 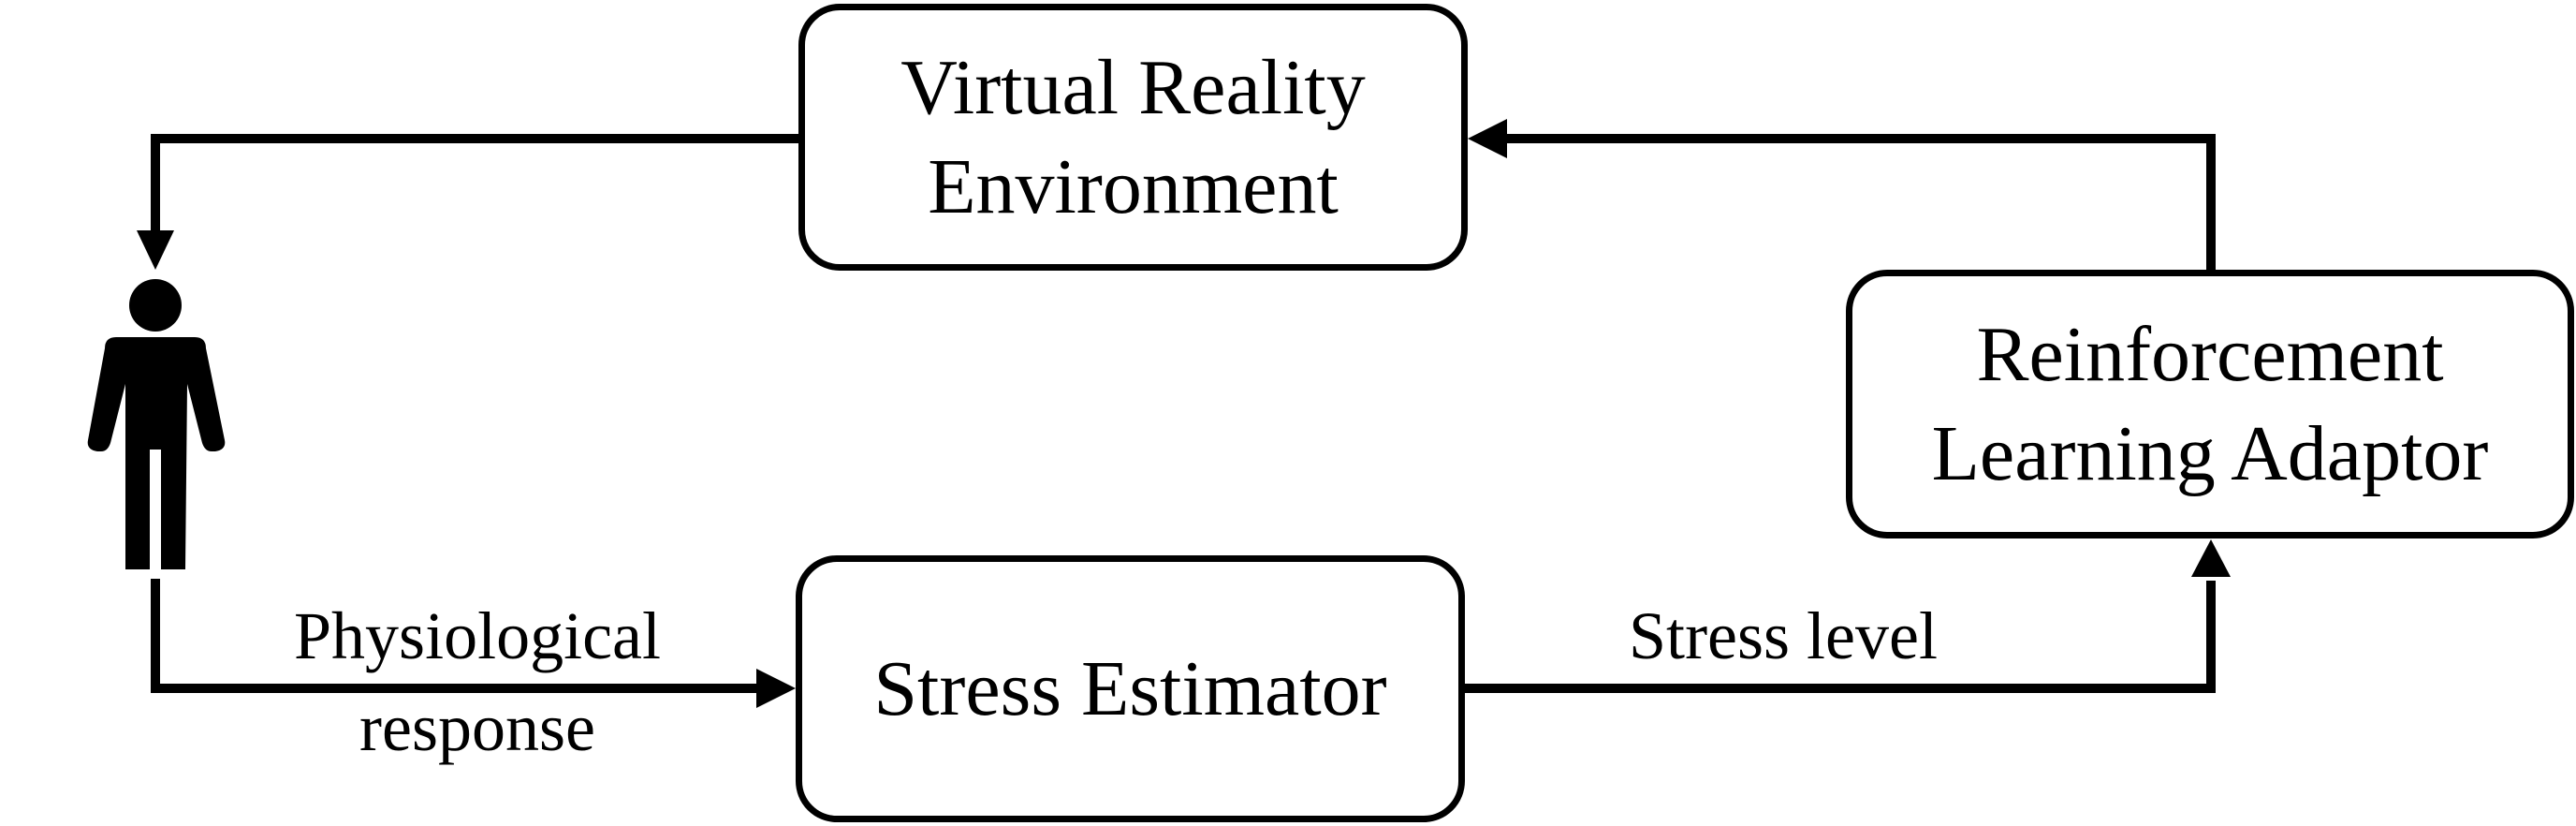 I want to click on arrowhead-person-to-estimator, so click(x=776, y=688).